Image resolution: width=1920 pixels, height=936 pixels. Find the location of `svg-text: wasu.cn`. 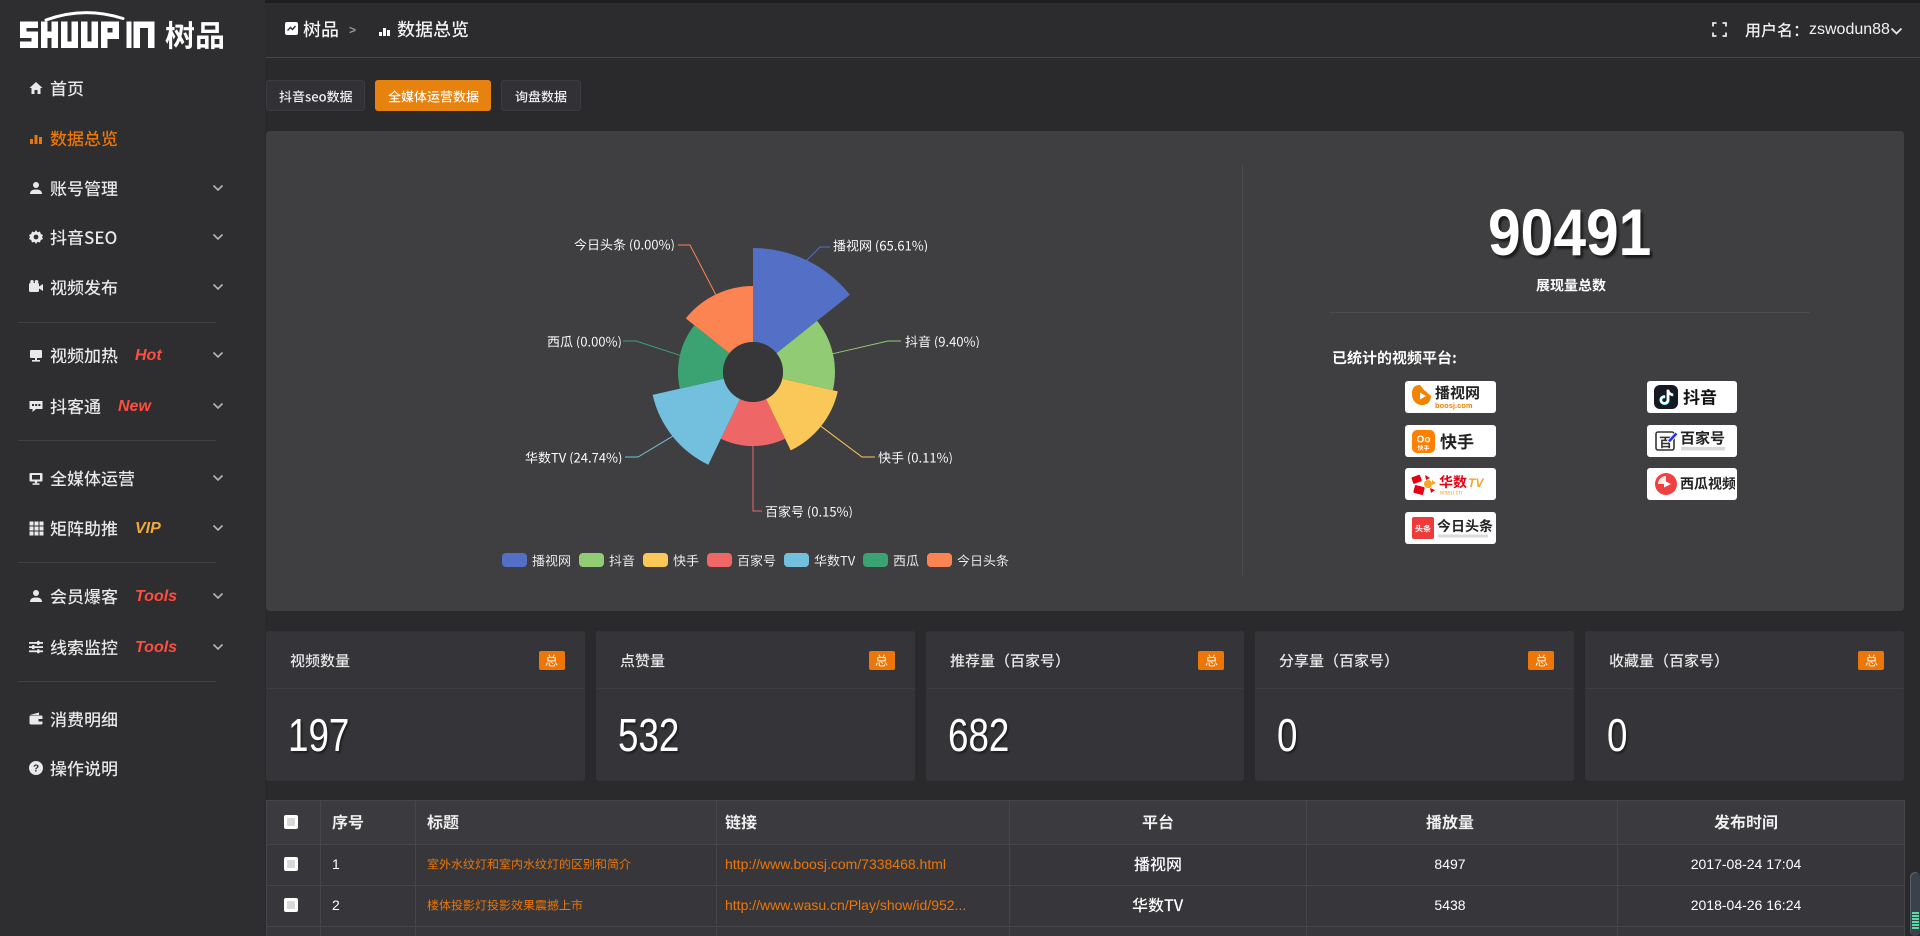

svg-text: wasu.cn is located at coordinates (1450, 494).